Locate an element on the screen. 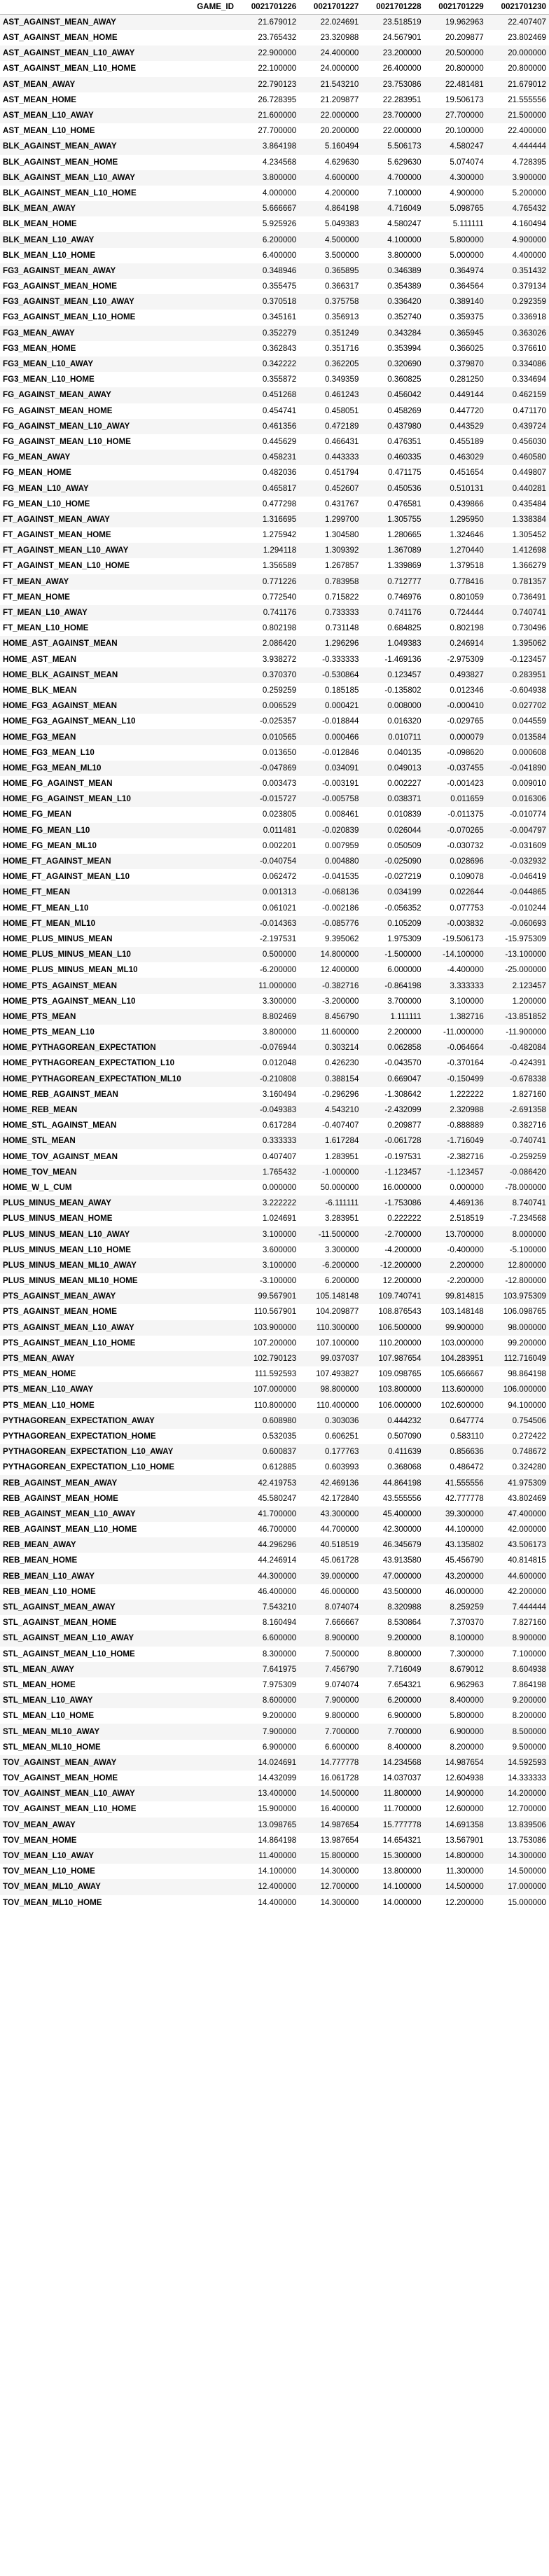  table-cell: 4.700000 is located at coordinates (404, 177).